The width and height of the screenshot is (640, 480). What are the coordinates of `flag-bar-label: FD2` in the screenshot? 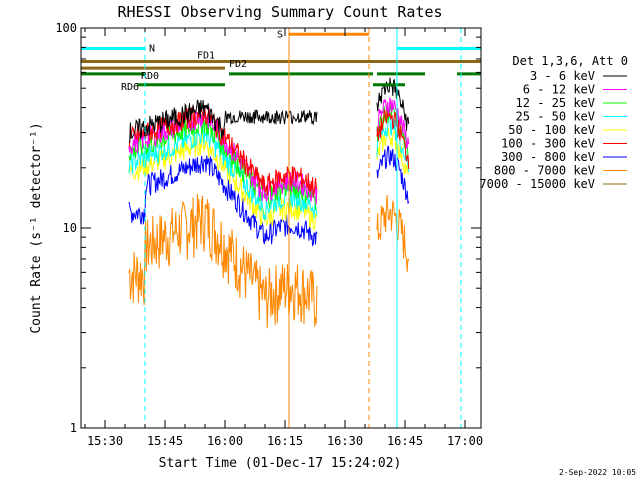 It's located at (238, 64).